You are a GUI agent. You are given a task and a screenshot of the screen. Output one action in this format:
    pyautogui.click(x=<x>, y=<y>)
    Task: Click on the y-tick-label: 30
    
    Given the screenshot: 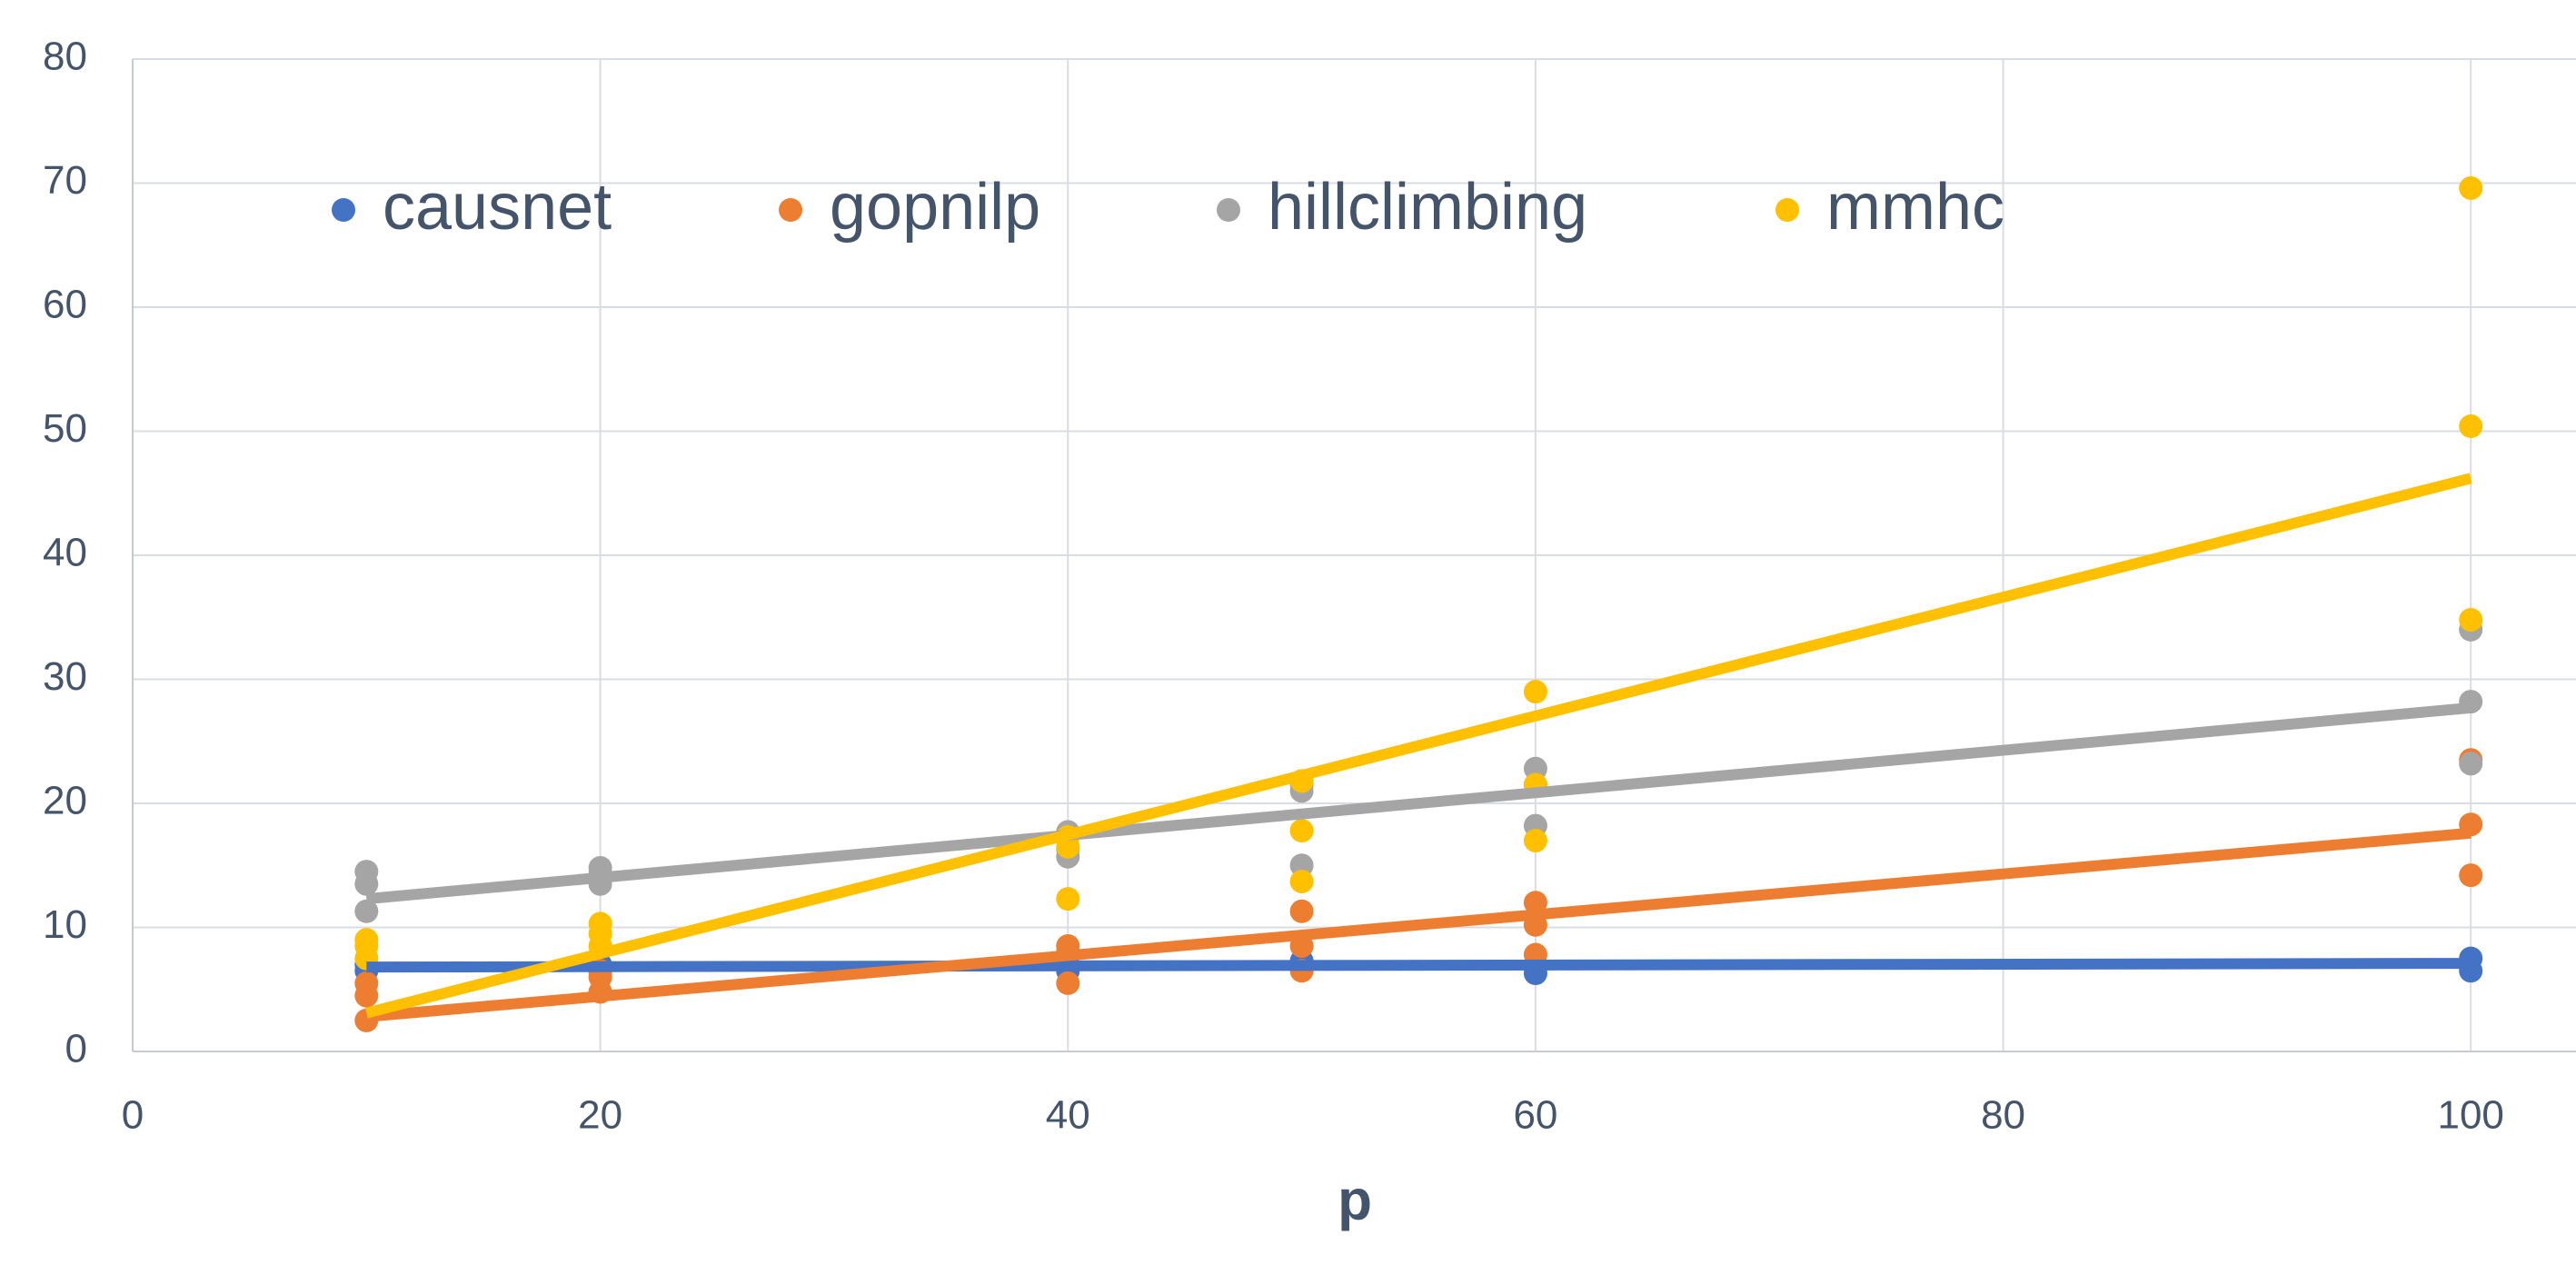 What is the action you would take?
    pyautogui.click(x=65, y=676)
    